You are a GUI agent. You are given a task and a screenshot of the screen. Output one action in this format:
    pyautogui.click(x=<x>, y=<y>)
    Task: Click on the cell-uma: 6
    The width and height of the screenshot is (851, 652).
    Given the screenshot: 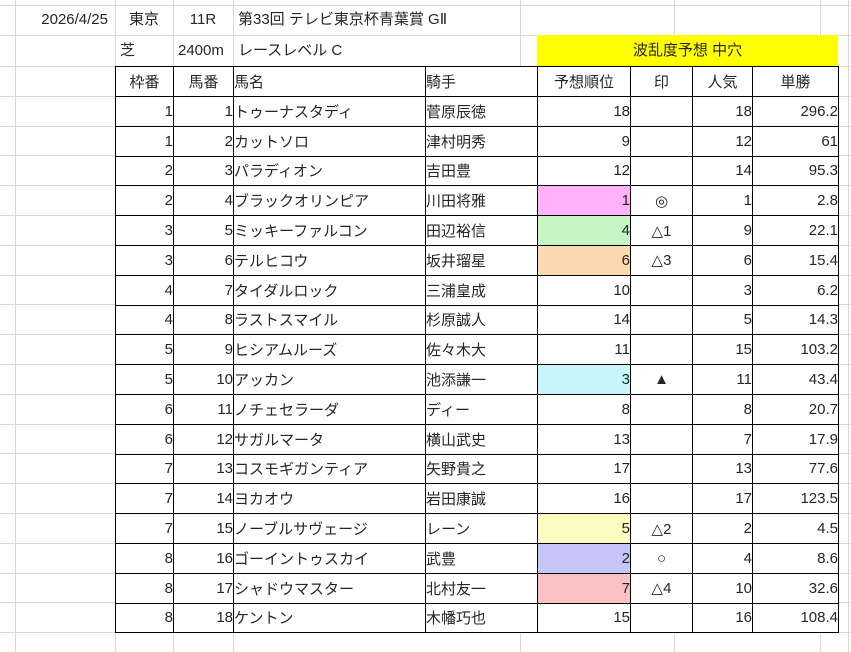 What is the action you would take?
    pyautogui.click(x=203, y=260)
    